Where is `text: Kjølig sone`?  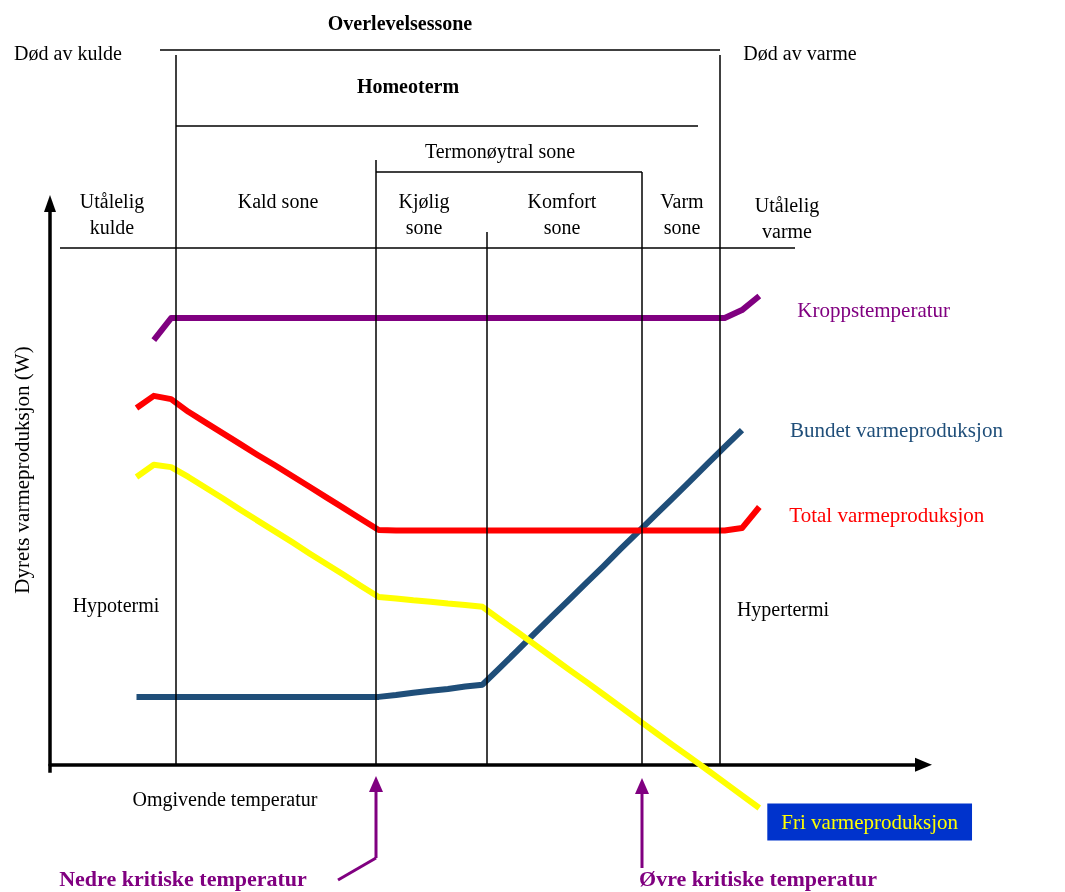
text: Kjølig sone is located at coordinates (424, 214).